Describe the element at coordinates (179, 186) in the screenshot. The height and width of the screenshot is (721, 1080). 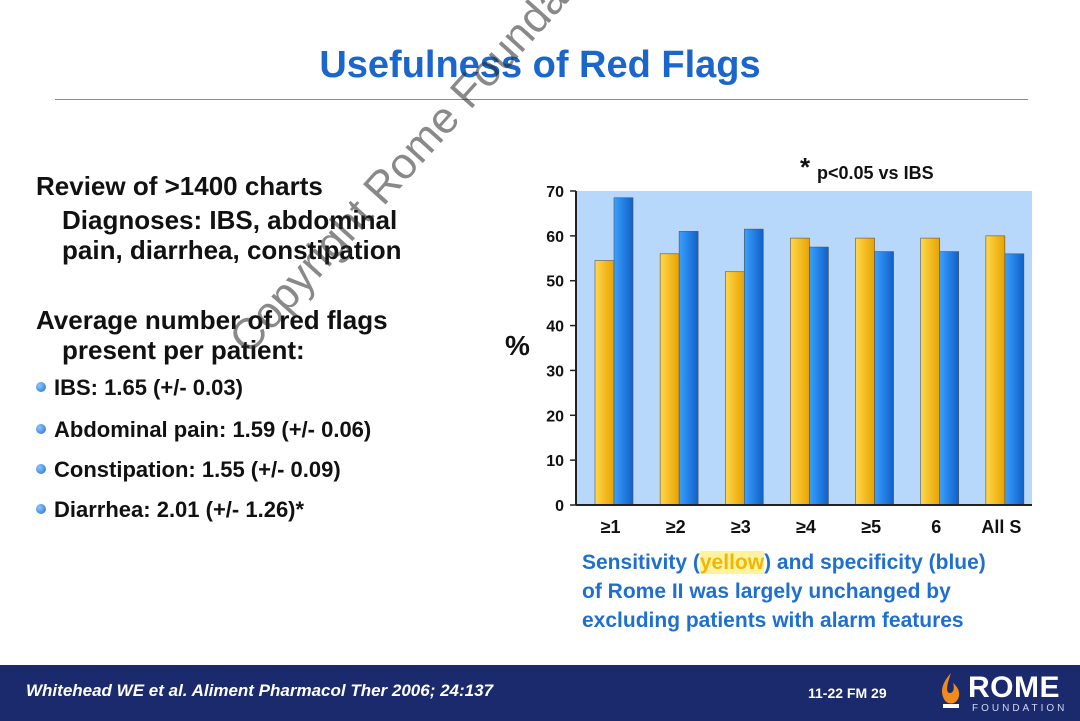
I see `heading-review: Review of >1400 charts` at that location.